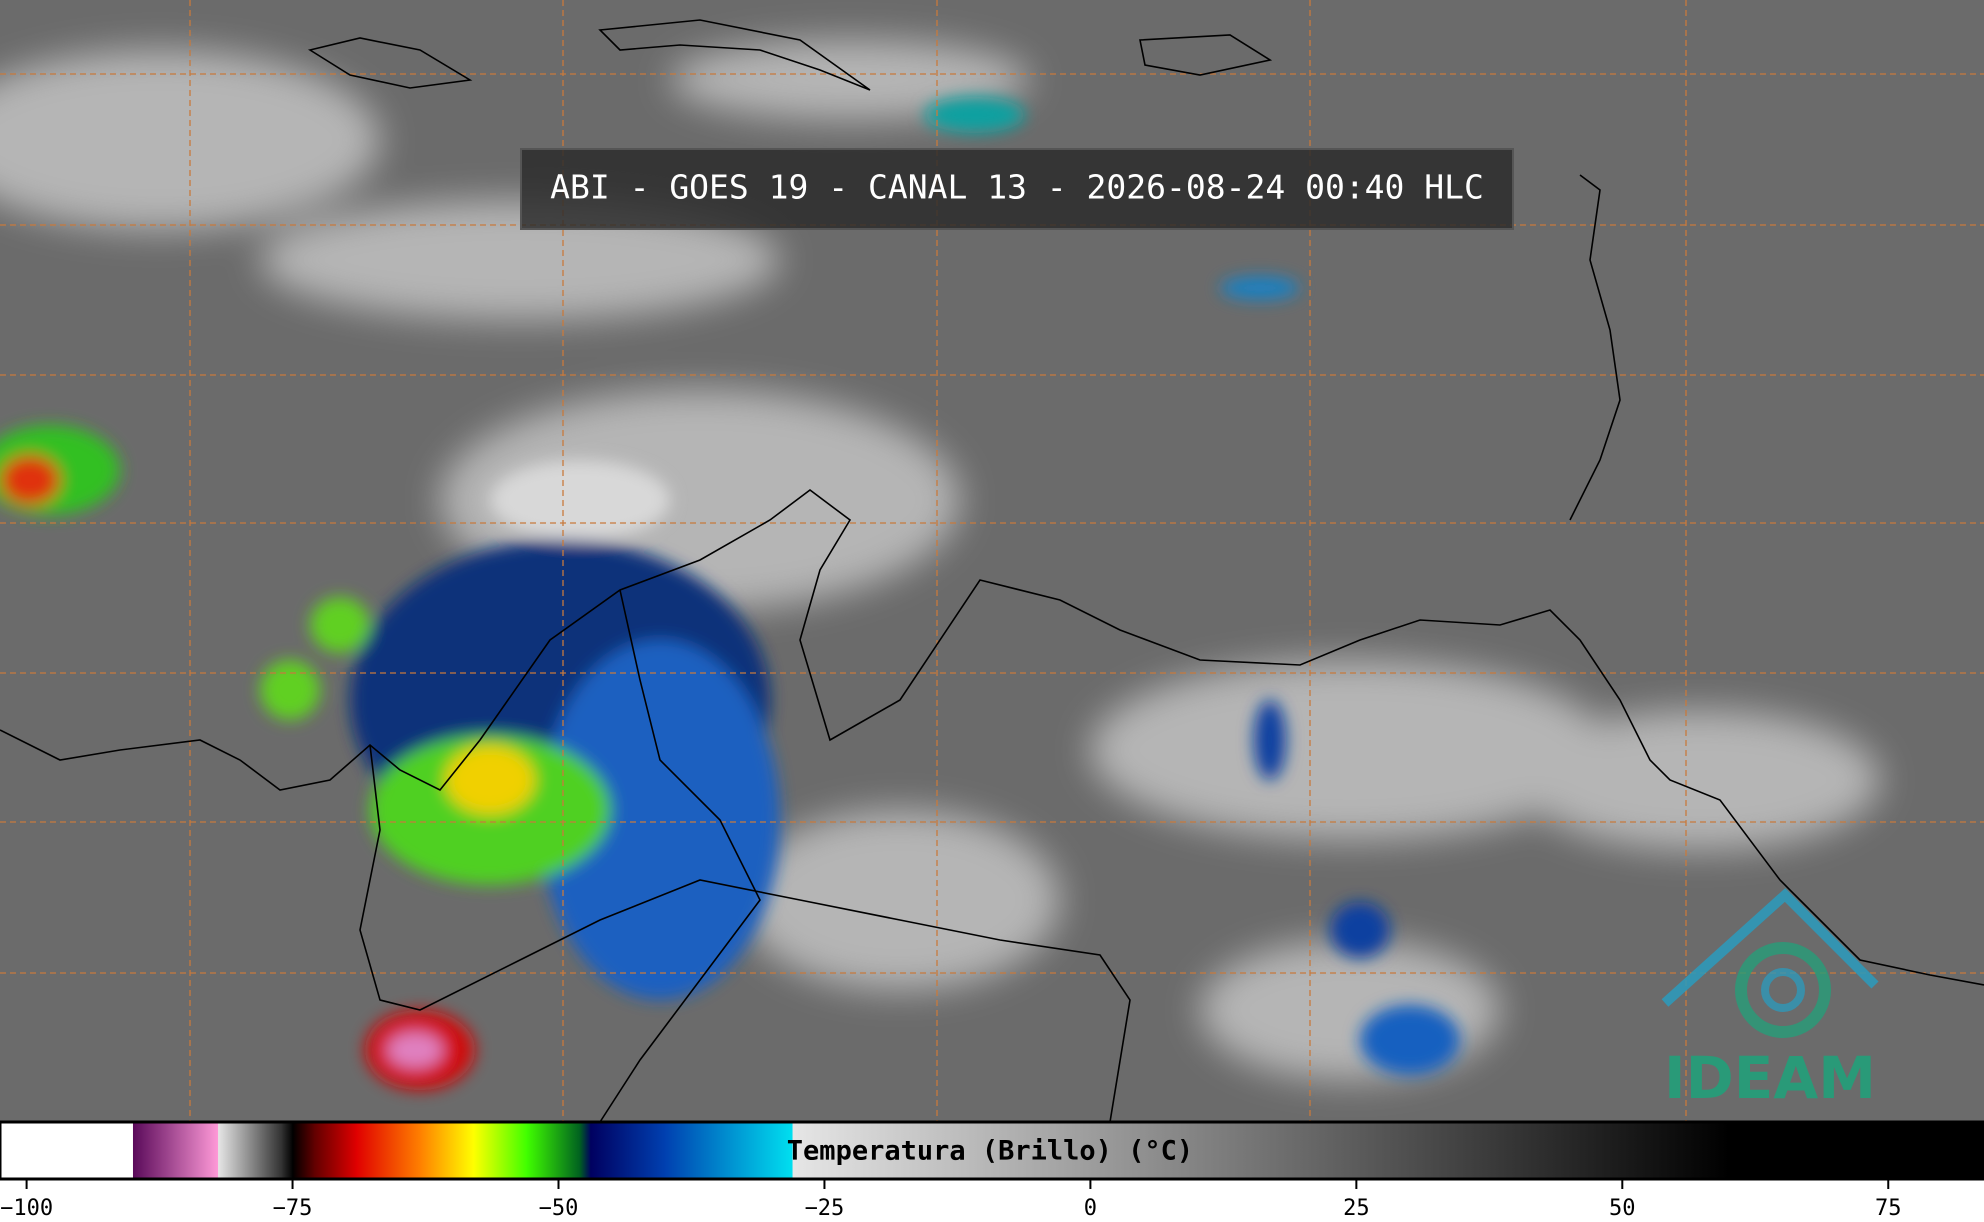  I want to click on tick-label: 50, so click(1622, 1208).